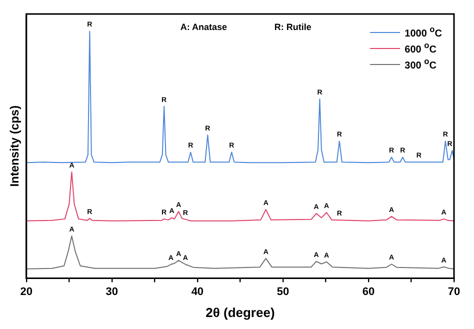  What do you see at coordinates (15, 146) in the screenshot?
I see `y-axis-title: Intensity (cps)` at bounding box center [15, 146].